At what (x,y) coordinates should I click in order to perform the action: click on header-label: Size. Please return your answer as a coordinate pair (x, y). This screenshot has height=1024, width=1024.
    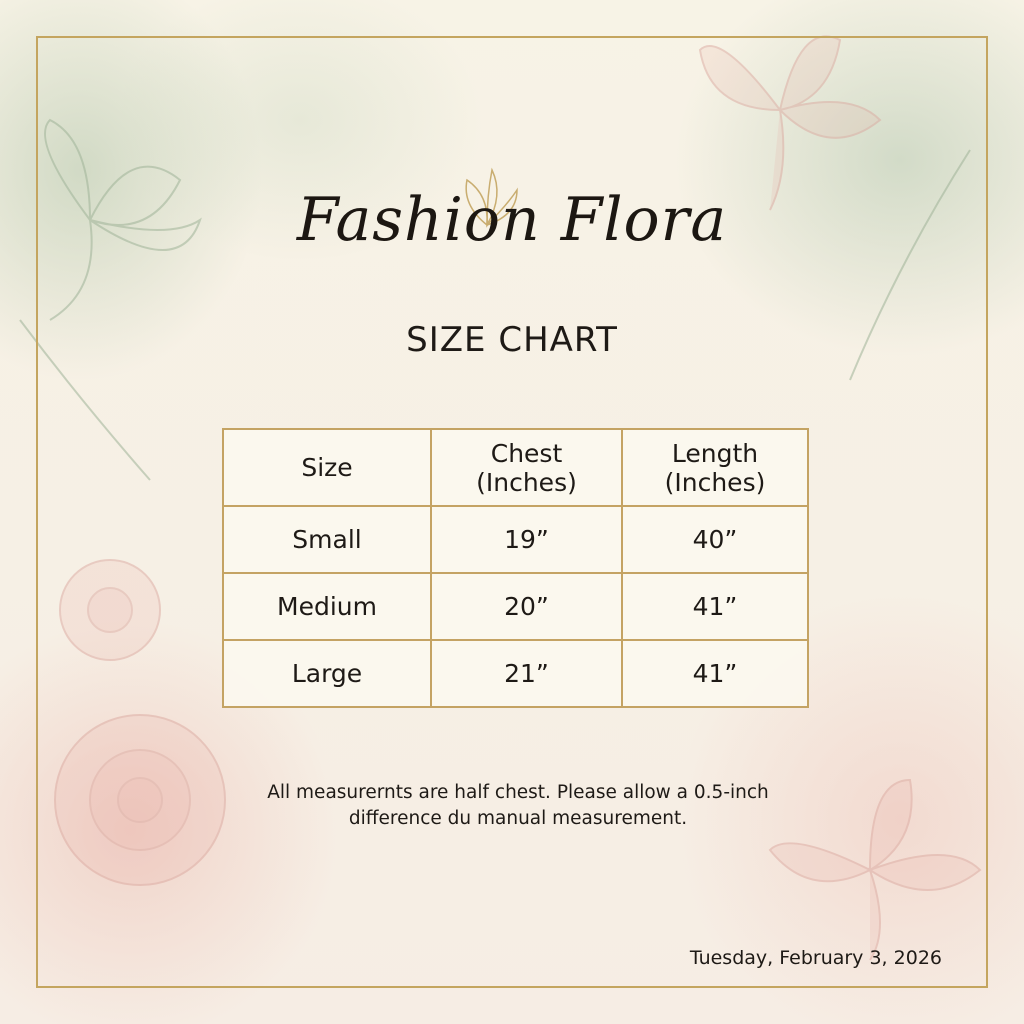
    Looking at the image, I should click on (327, 467).